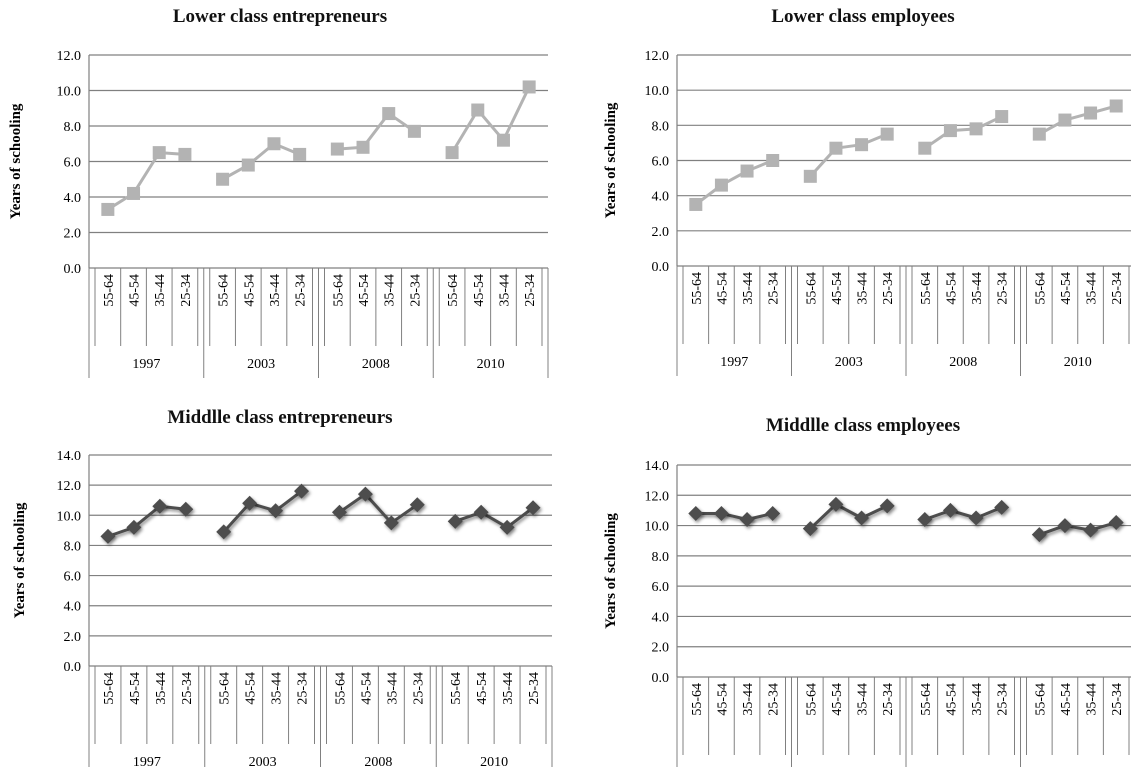 This screenshot has width=1131, height=772. Describe the element at coordinates (280, 16) in the screenshot. I see `chart-title: Lower class entrepreneurs` at that location.